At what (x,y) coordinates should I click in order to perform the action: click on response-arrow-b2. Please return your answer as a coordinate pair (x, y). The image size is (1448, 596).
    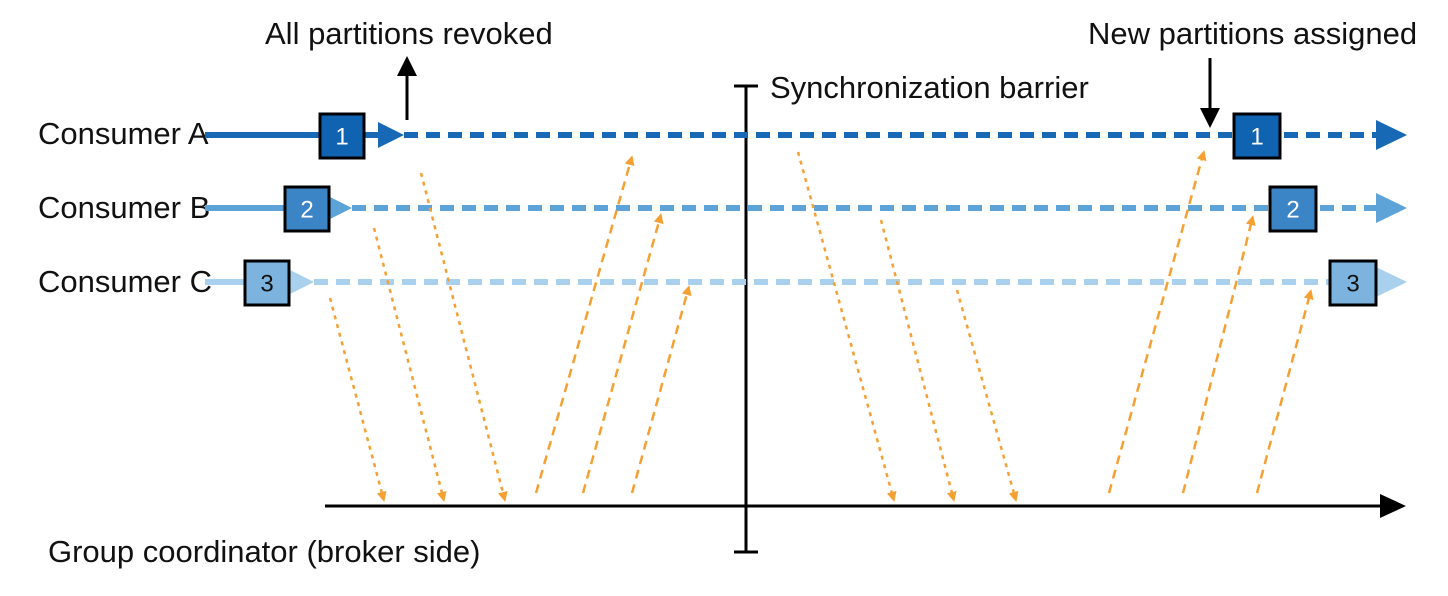
    Looking at the image, I should click on (1218, 354).